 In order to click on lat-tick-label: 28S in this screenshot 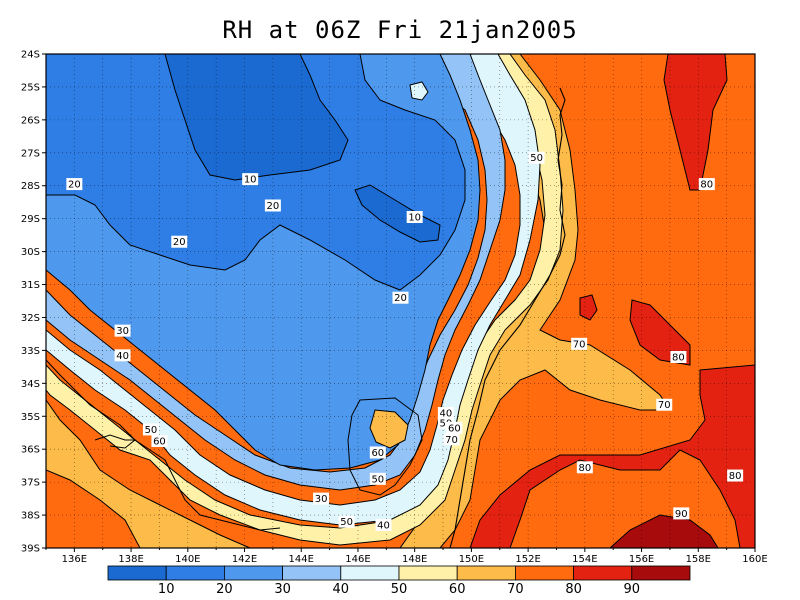, I will do `click(30, 186)`.